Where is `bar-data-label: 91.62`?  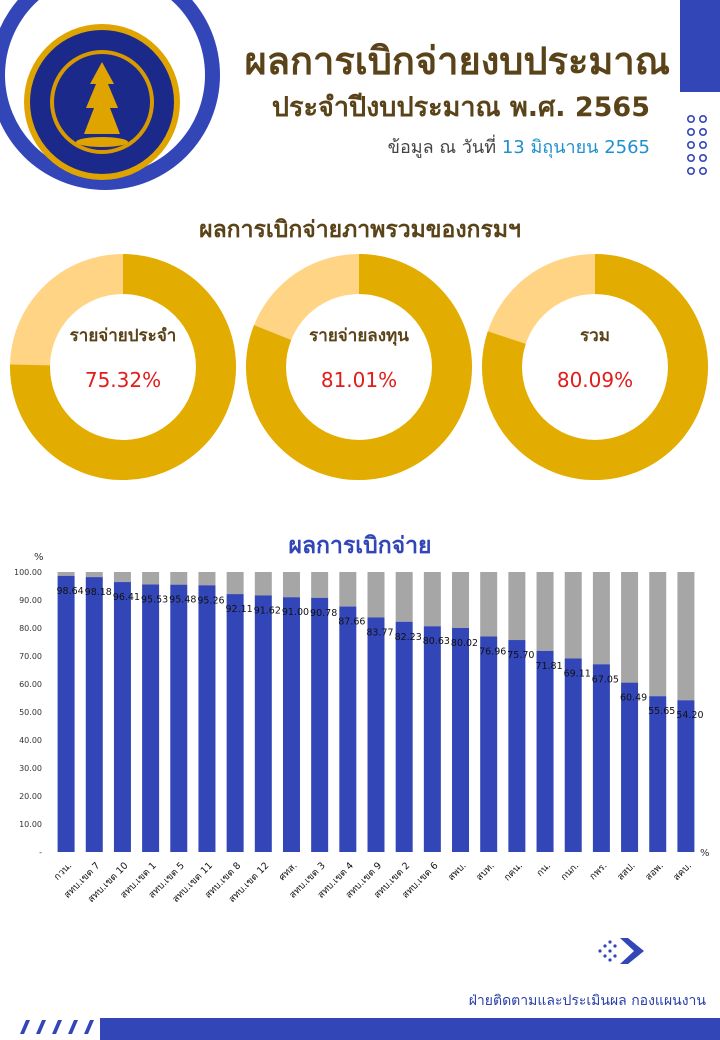 bar-data-label: 91.62 is located at coordinates (267, 610).